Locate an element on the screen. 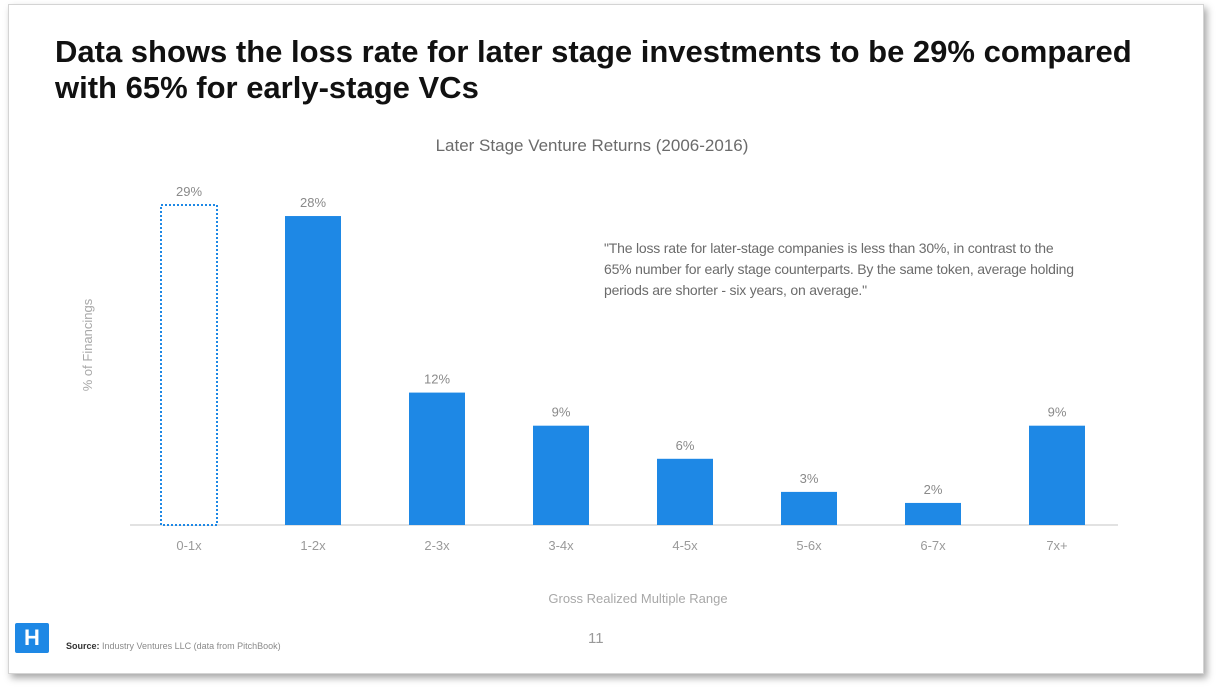  bar-3-4x is located at coordinates (561, 475).